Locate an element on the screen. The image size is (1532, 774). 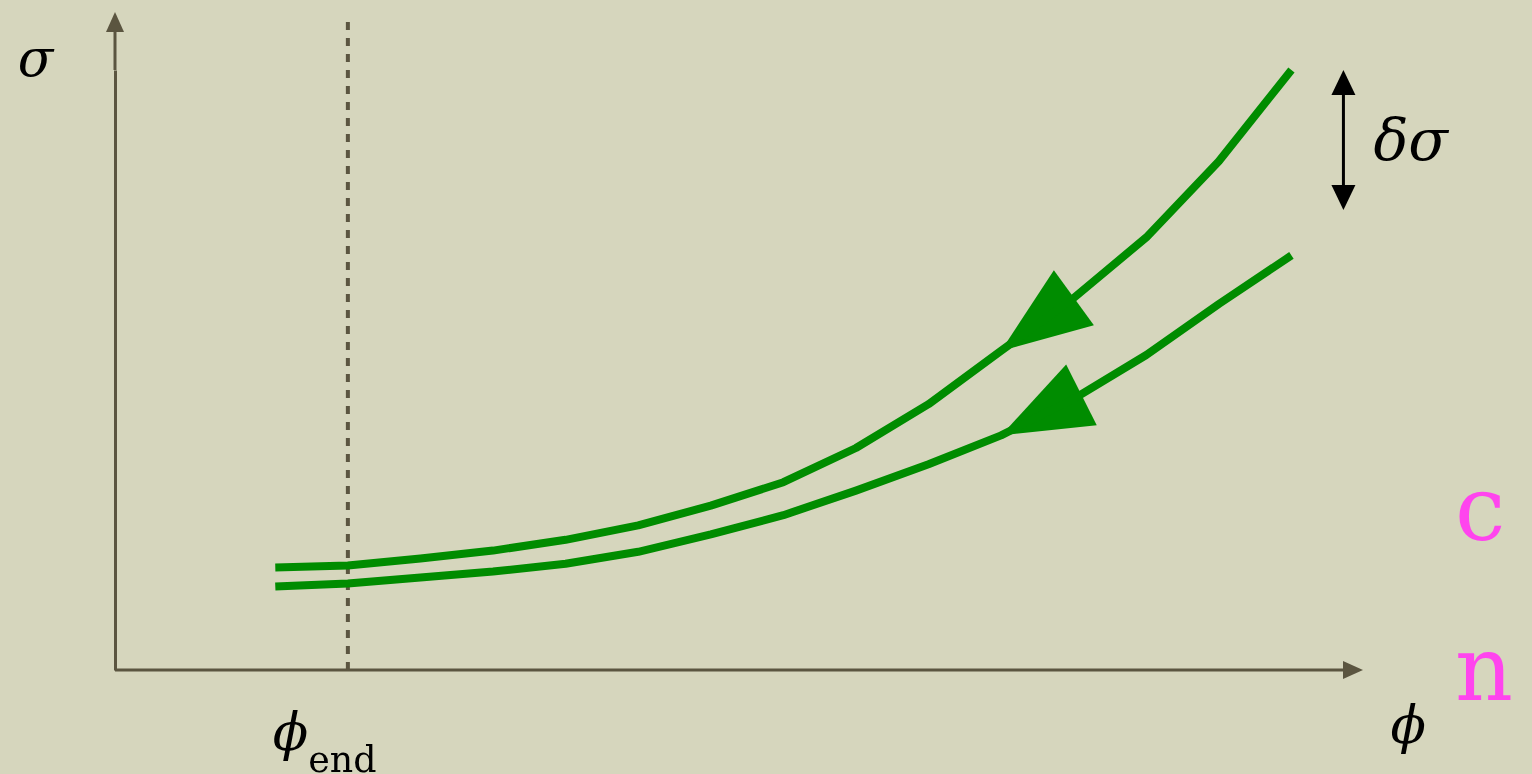
text: c is located at coordinates (1480, 508).